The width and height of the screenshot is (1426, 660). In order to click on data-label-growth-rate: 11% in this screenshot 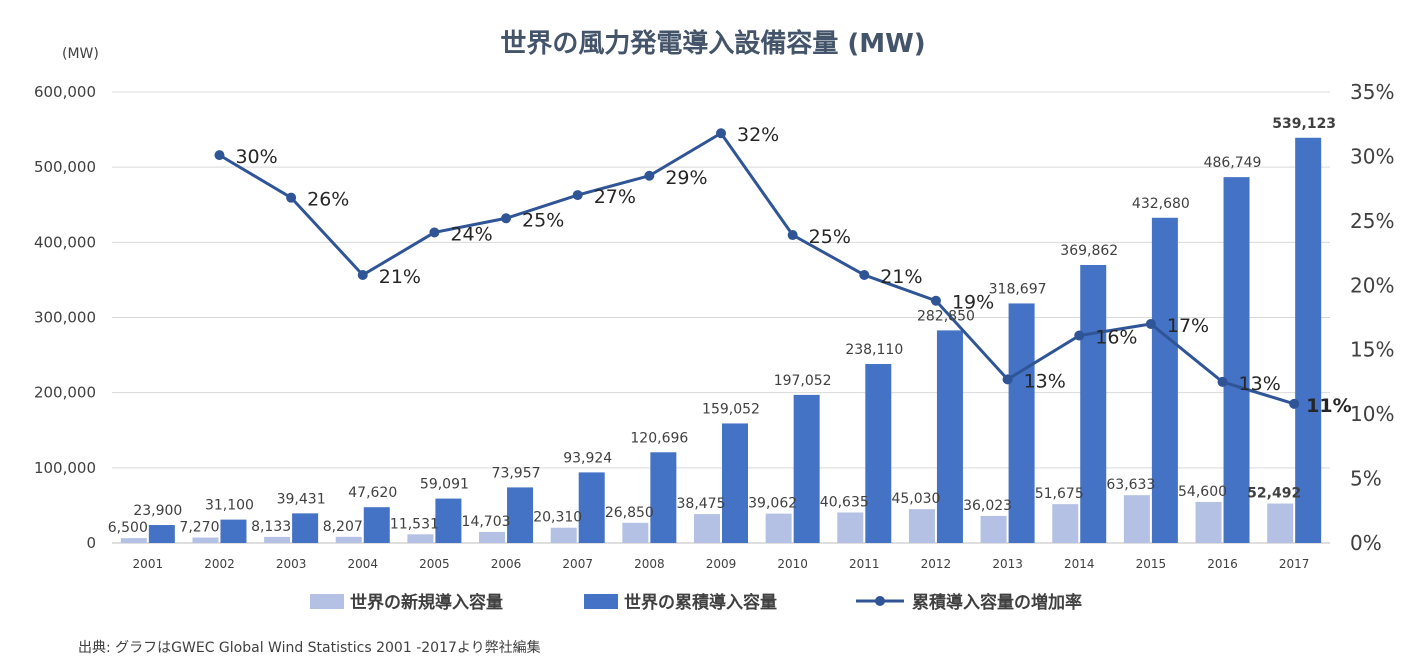, I will do `click(1328, 406)`.